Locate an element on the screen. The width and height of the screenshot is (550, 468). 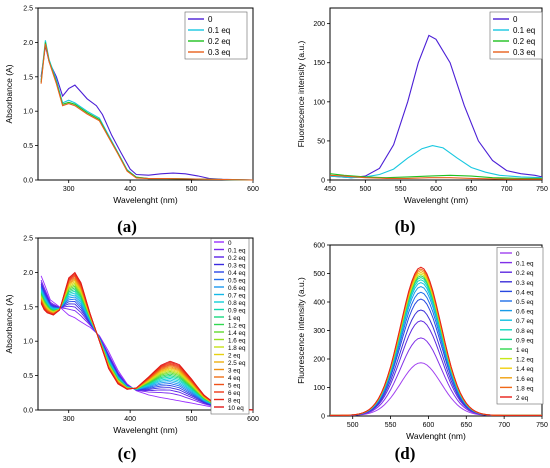
panel-c-legend-label: 10 eq is located at coordinates (236, 408).